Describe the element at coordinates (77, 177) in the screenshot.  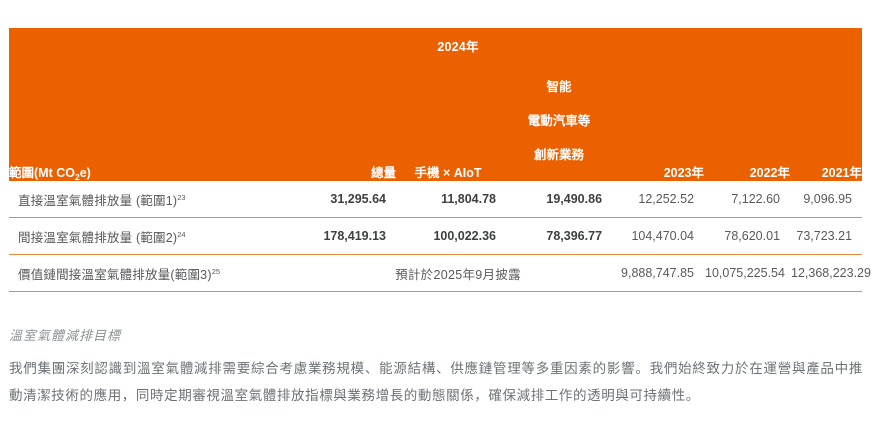
I see `scope-label-subscript: 2` at that location.